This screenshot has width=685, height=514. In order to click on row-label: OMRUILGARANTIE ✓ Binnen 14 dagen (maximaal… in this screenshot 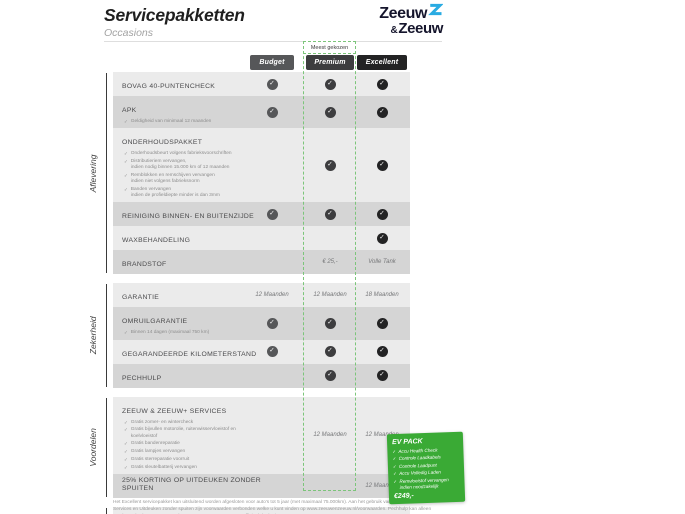, I will do `click(166, 327)`.